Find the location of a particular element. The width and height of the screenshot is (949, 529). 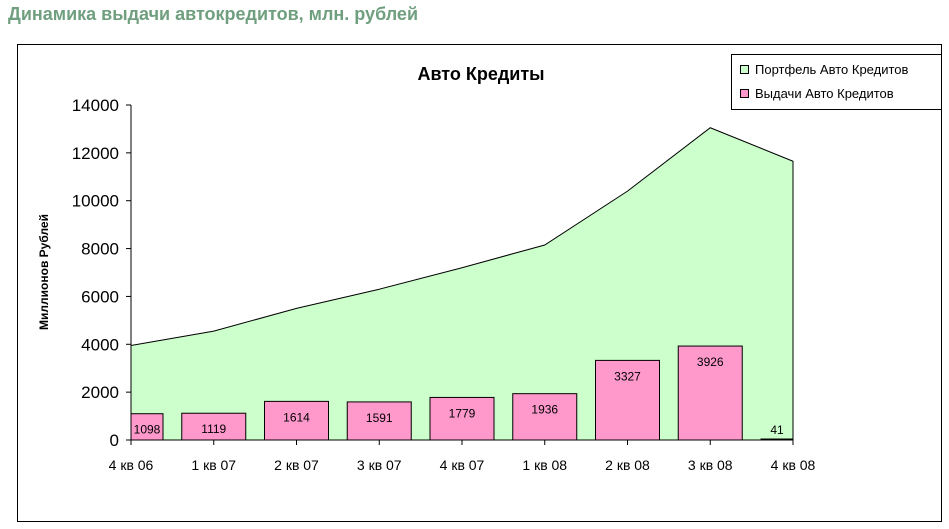

legend-item-portfolio: Портфель Авто Кредитов is located at coordinates (824, 69).